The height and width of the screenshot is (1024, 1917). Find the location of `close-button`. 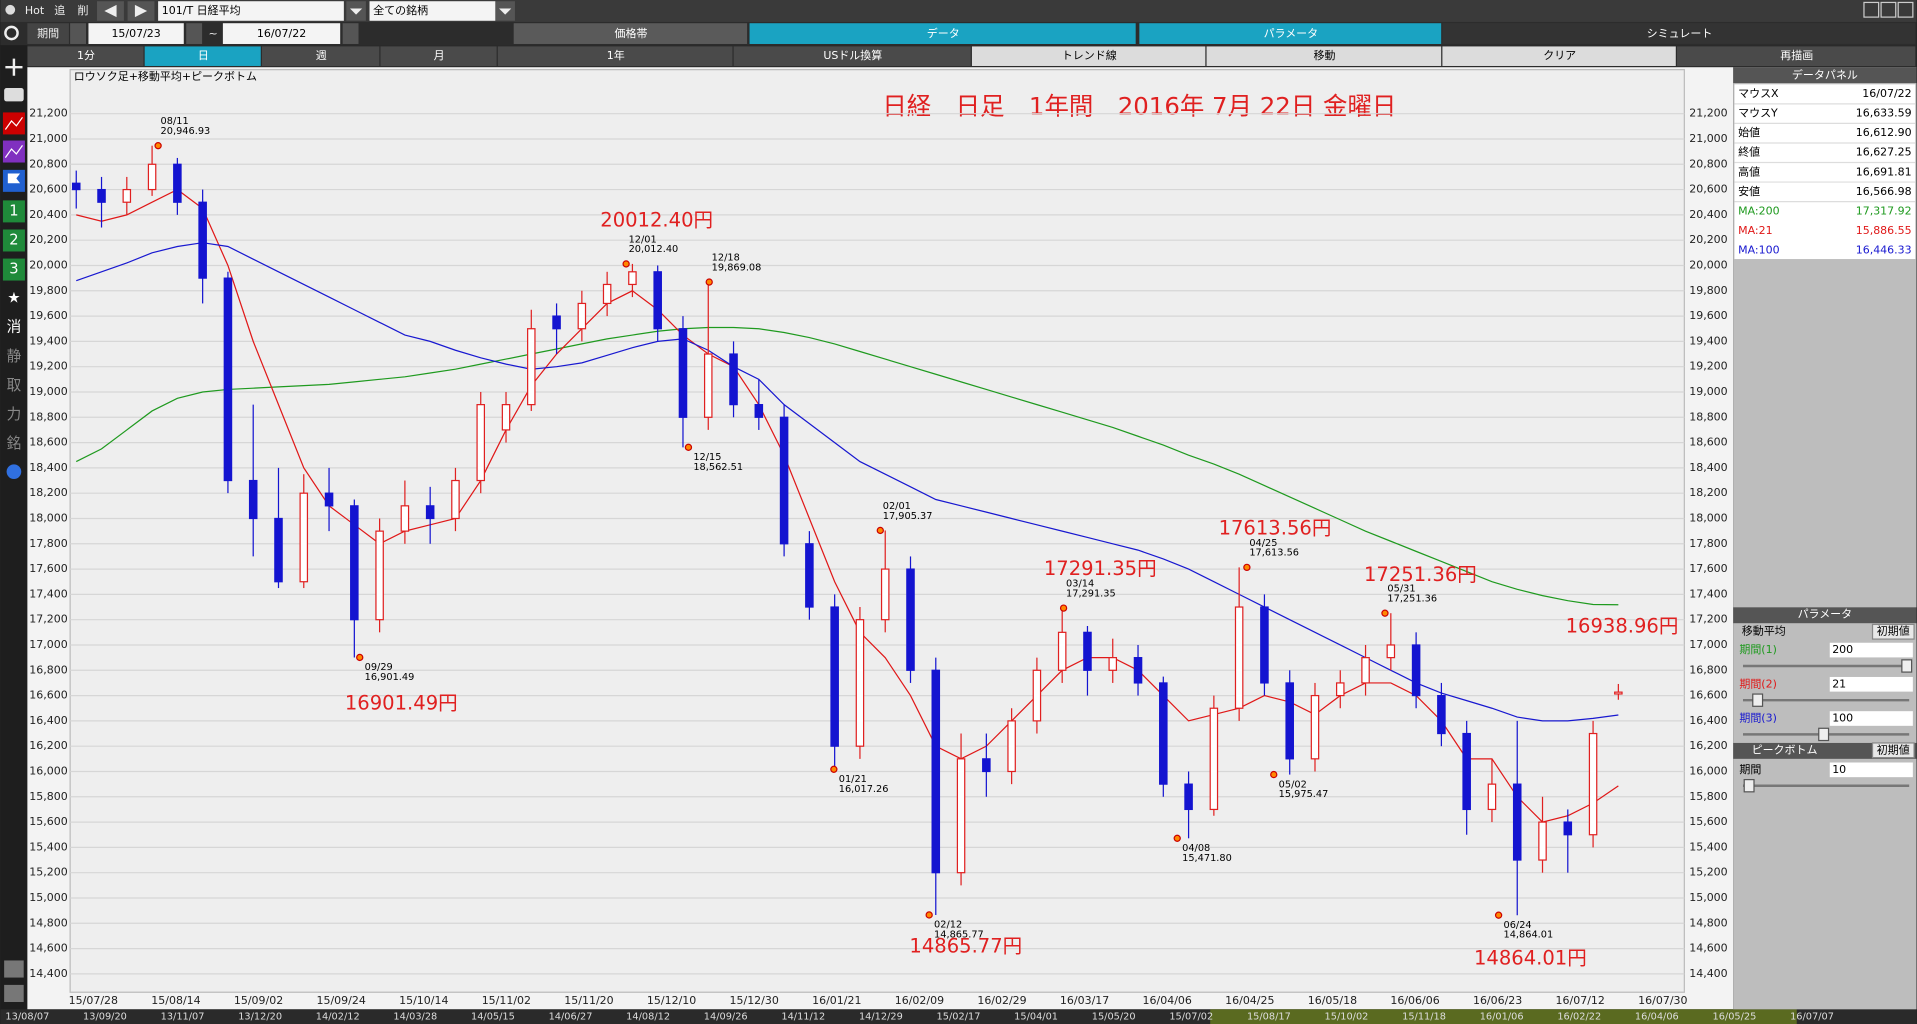

close-button is located at coordinates (1905, 9).